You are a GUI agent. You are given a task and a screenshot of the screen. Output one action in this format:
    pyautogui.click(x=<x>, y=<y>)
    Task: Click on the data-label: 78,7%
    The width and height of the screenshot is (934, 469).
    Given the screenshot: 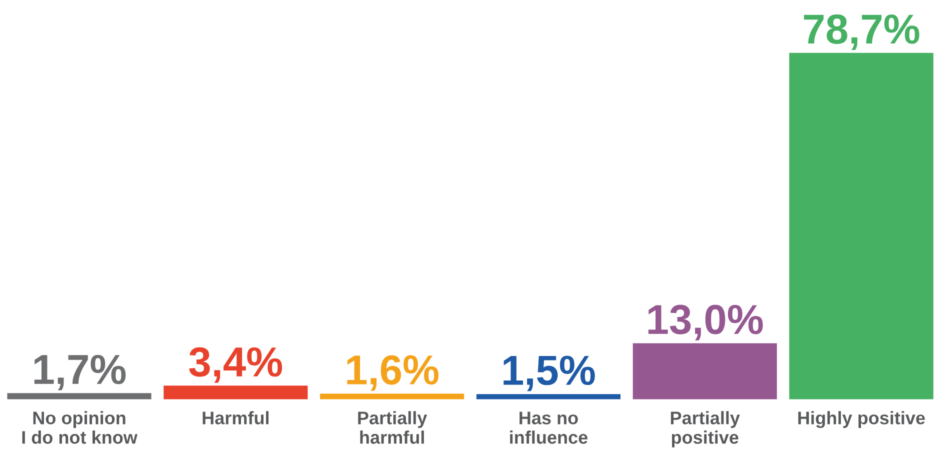 What is the action you would take?
    pyautogui.click(x=862, y=32)
    